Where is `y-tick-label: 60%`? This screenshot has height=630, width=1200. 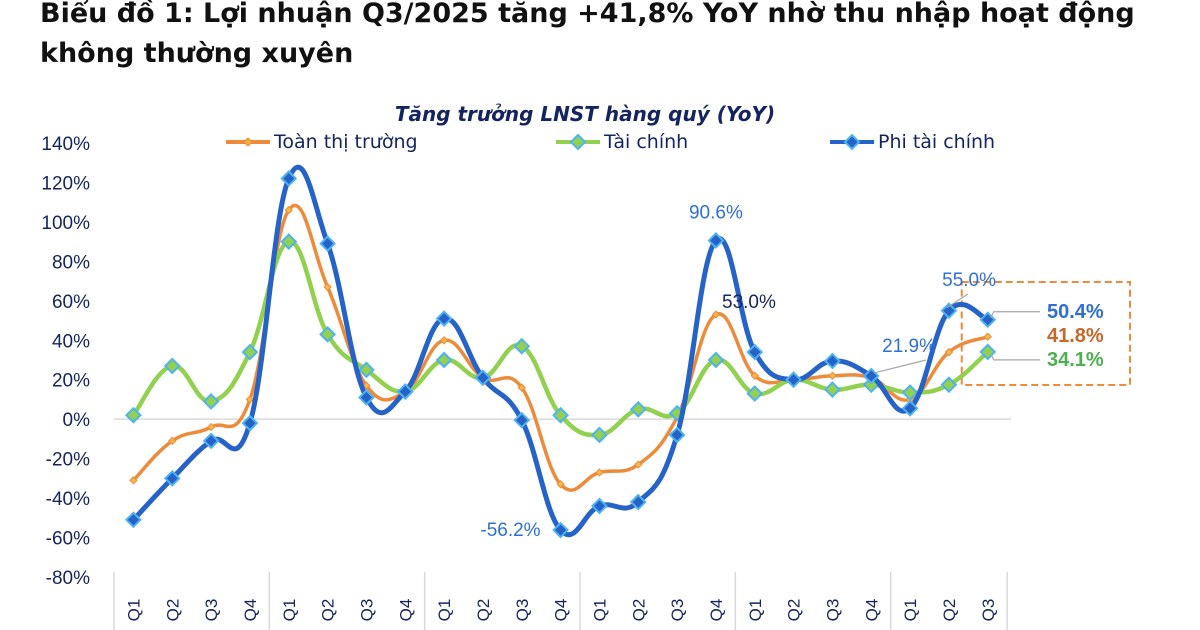
y-tick-label: 60% is located at coordinates (71, 302).